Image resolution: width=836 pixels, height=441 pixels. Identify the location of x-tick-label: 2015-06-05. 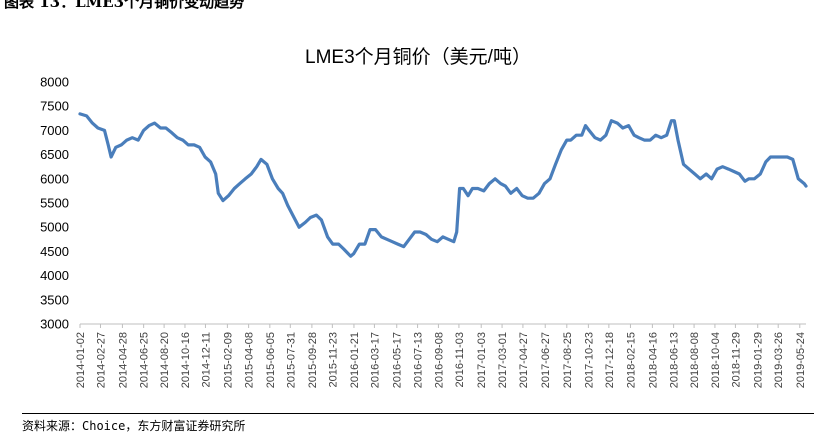
(271, 360).